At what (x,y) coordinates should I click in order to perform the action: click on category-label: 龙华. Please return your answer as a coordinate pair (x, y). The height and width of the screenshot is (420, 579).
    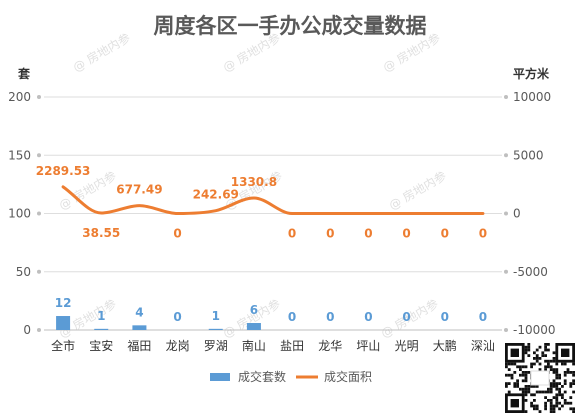
    Looking at the image, I should click on (330, 346).